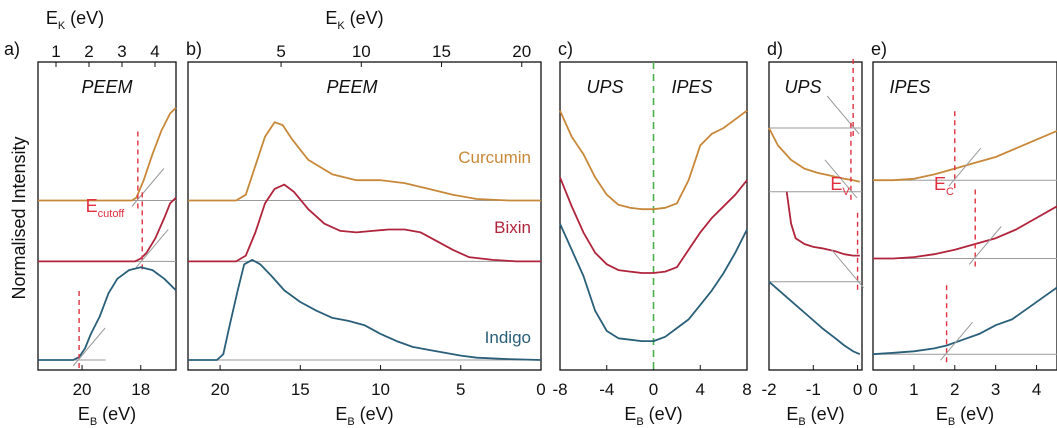 The image size is (1057, 428). Describe the element at coordinates (909, 87) in the screenshot. I see `technique-tag: IPES` at that location.